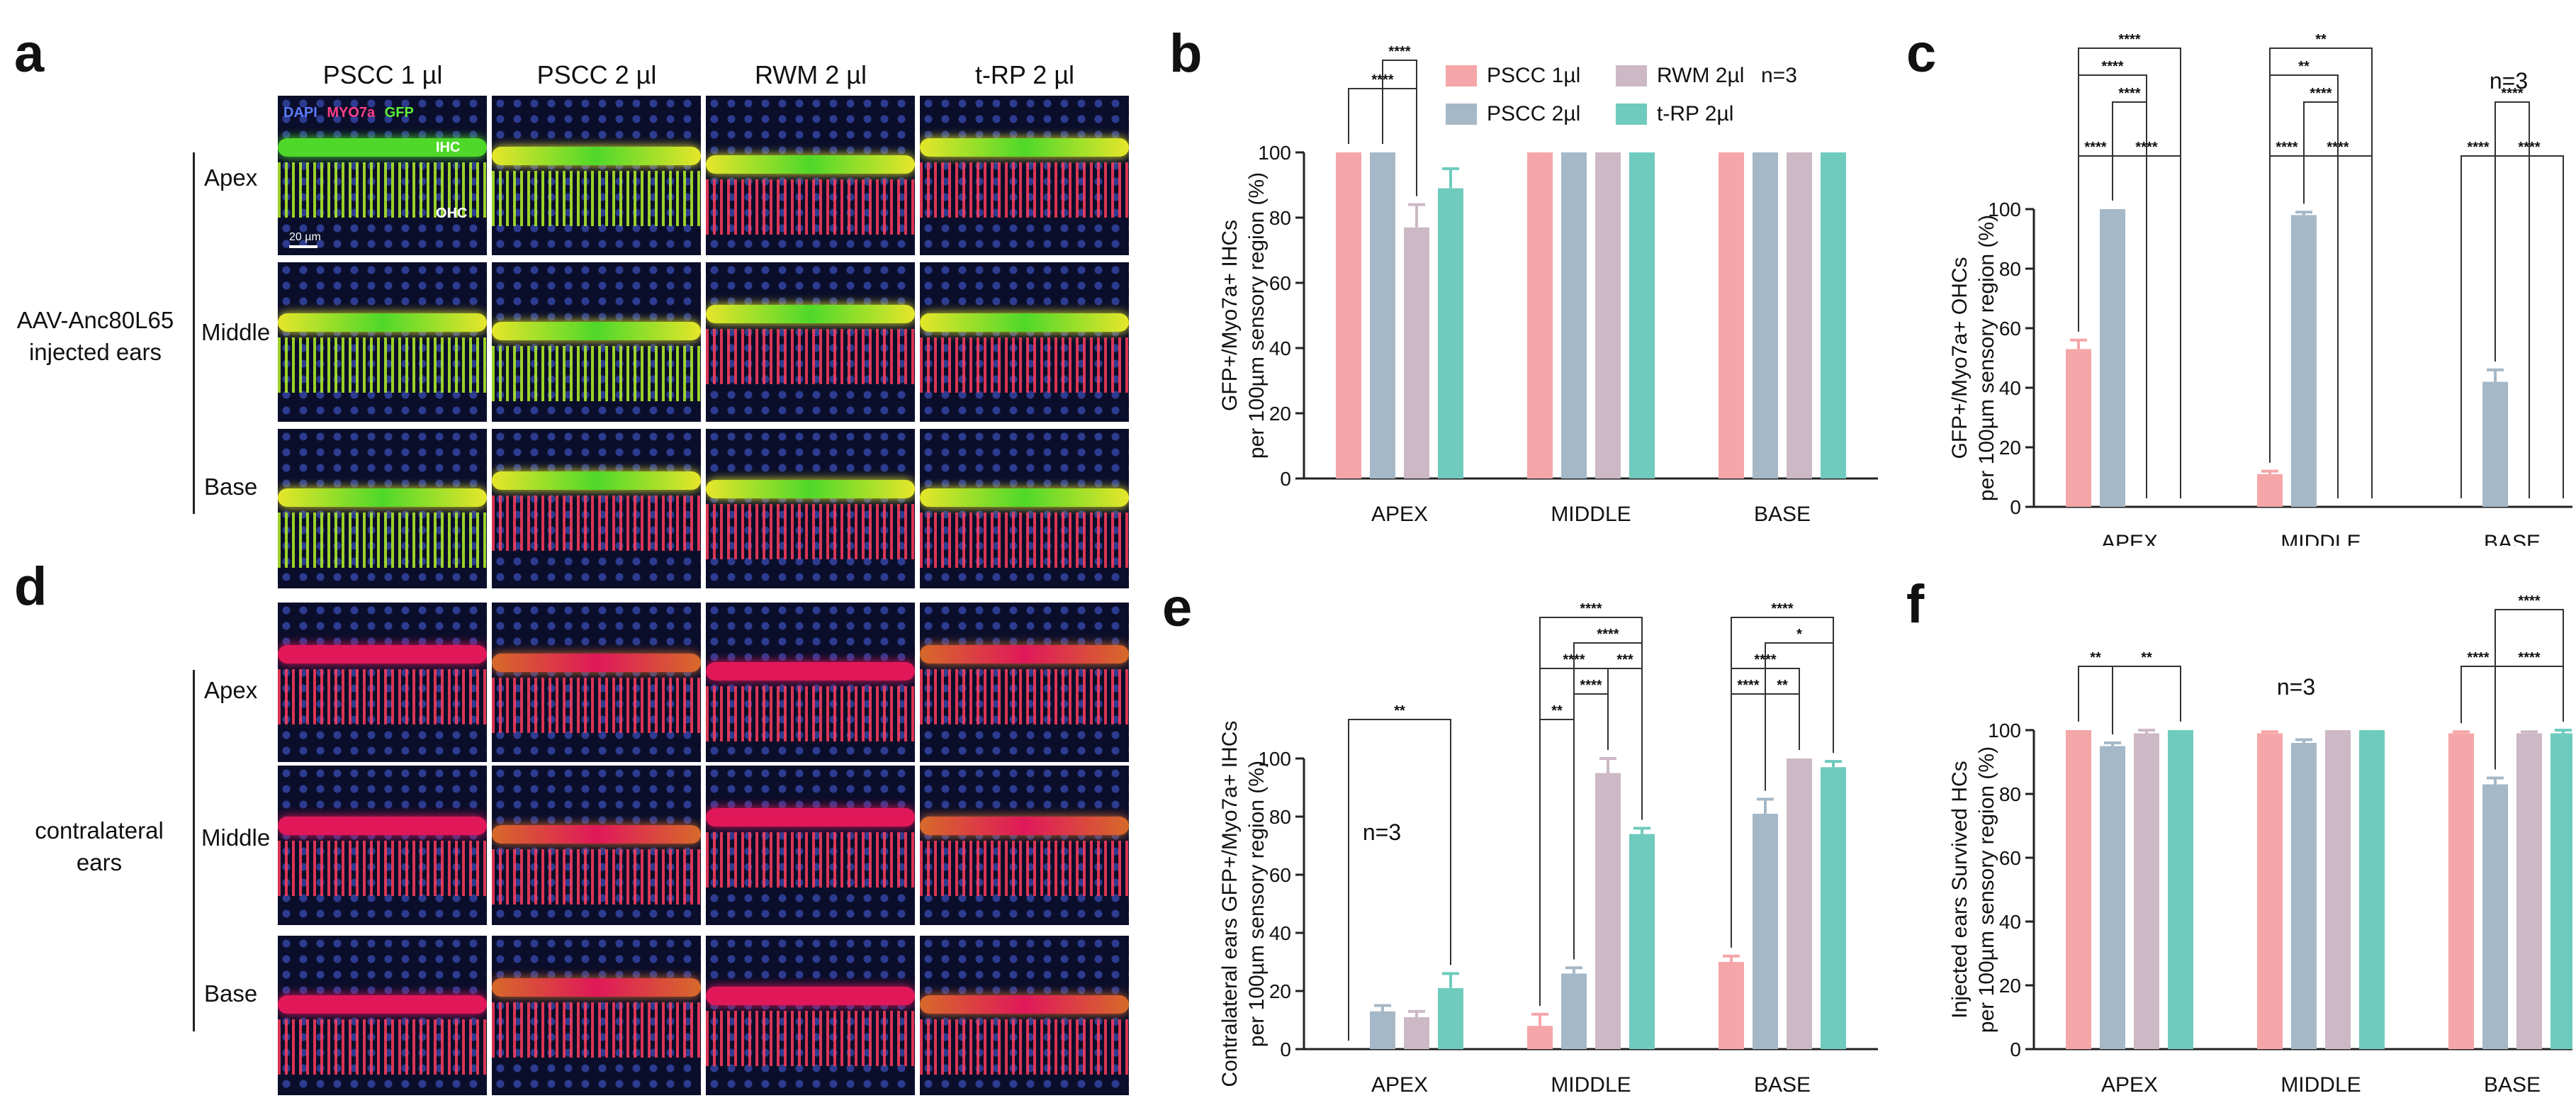 Image resolution: width=2576 pixels, height=1103 pixels. I want to click on y-tick-label: 40, so click(2010, 922).